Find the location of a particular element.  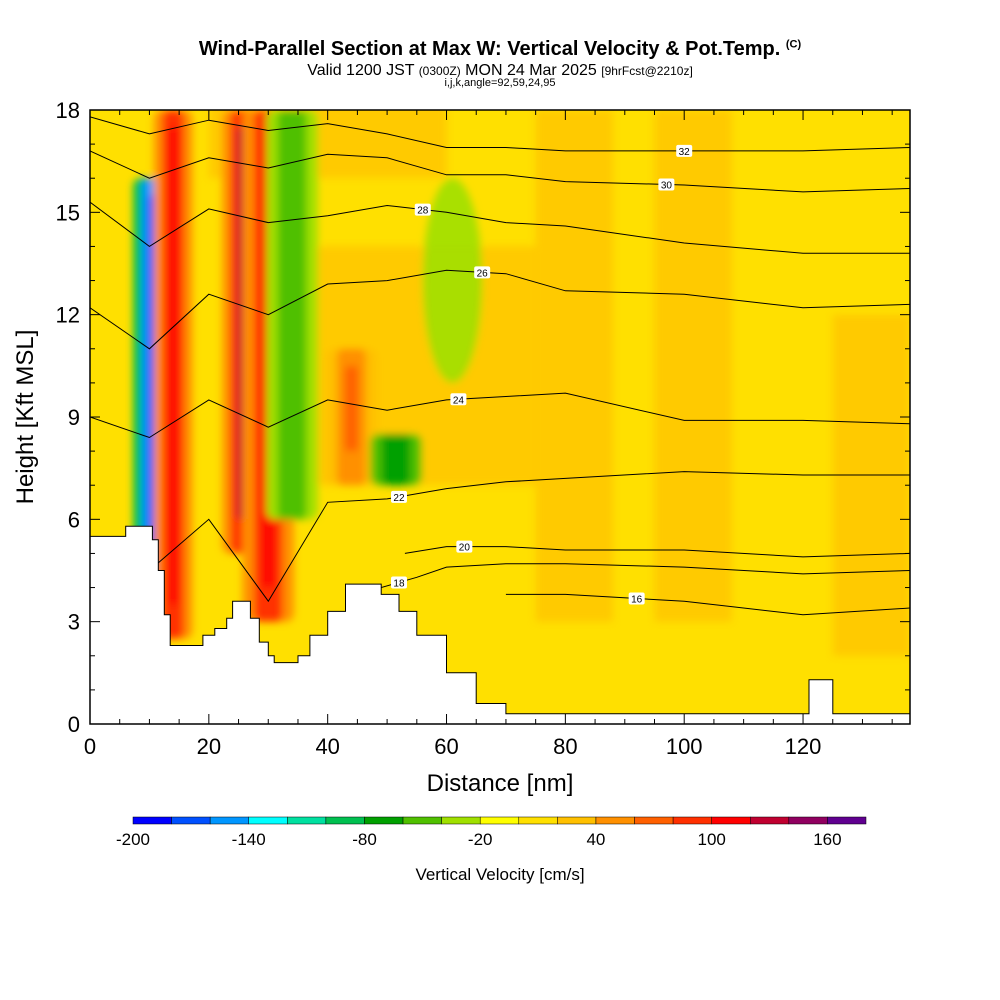

svg-text: 32 is located at coordinates (685, 152).